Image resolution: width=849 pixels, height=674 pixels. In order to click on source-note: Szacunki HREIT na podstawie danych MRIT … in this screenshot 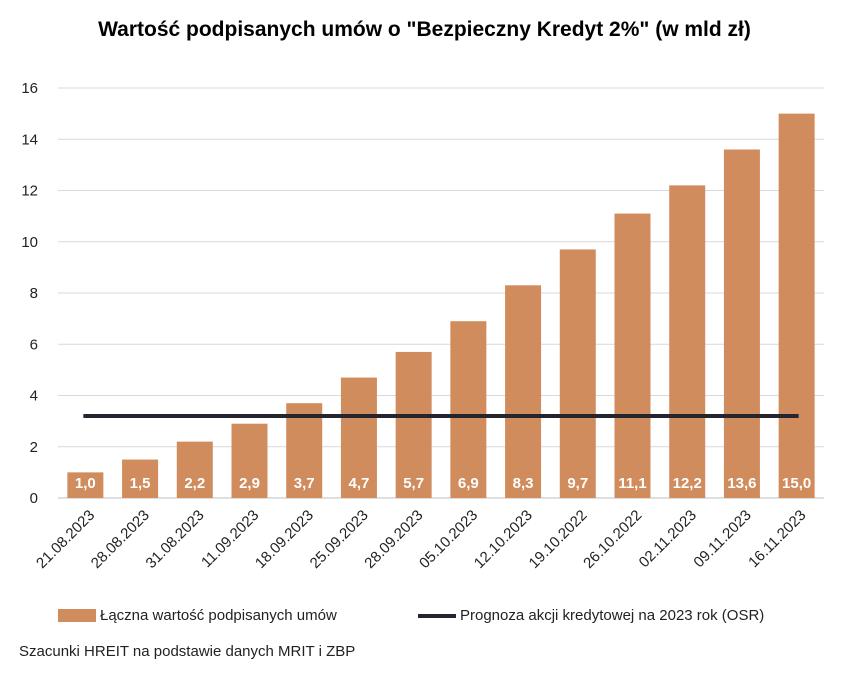, I will do `click(187, 651)`.